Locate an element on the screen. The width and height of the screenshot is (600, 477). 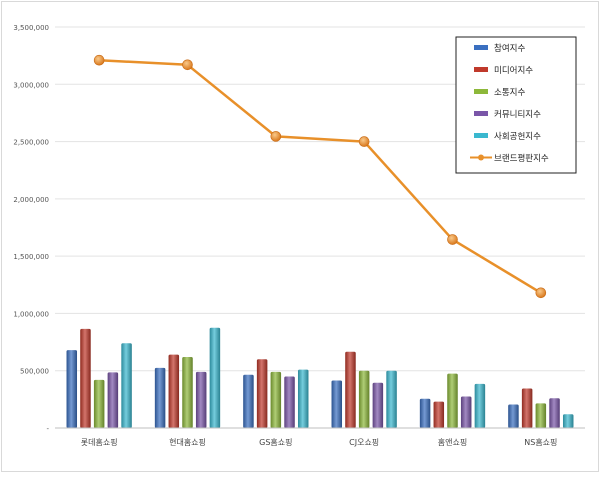
bar-참여지수-CJ오쇼핑 is located at coordinates (337, 404).